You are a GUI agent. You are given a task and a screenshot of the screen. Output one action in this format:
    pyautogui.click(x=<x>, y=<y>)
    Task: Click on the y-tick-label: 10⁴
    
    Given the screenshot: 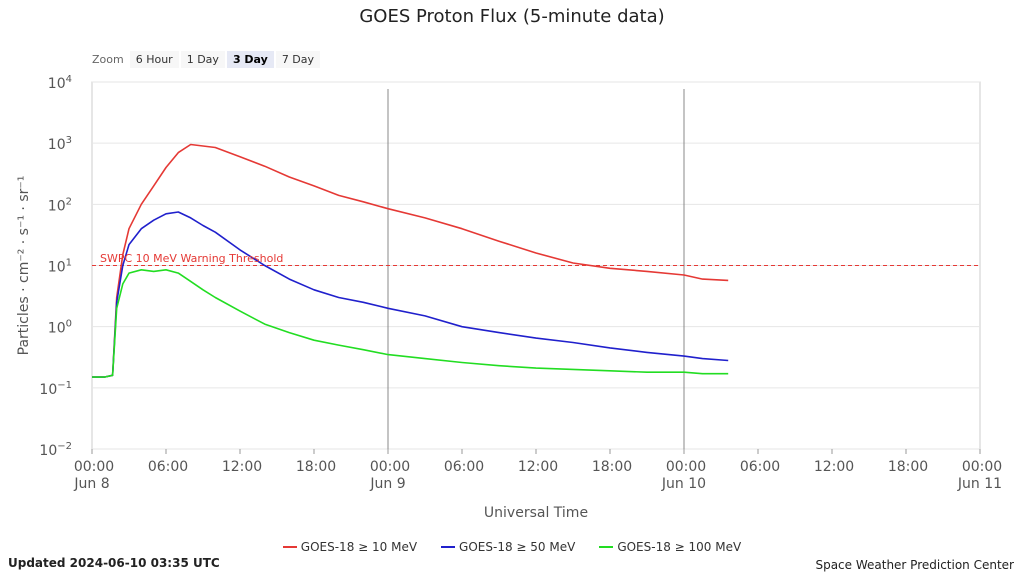 What is the action you would take?
    pyautogui.click(x=60, y=83)
    